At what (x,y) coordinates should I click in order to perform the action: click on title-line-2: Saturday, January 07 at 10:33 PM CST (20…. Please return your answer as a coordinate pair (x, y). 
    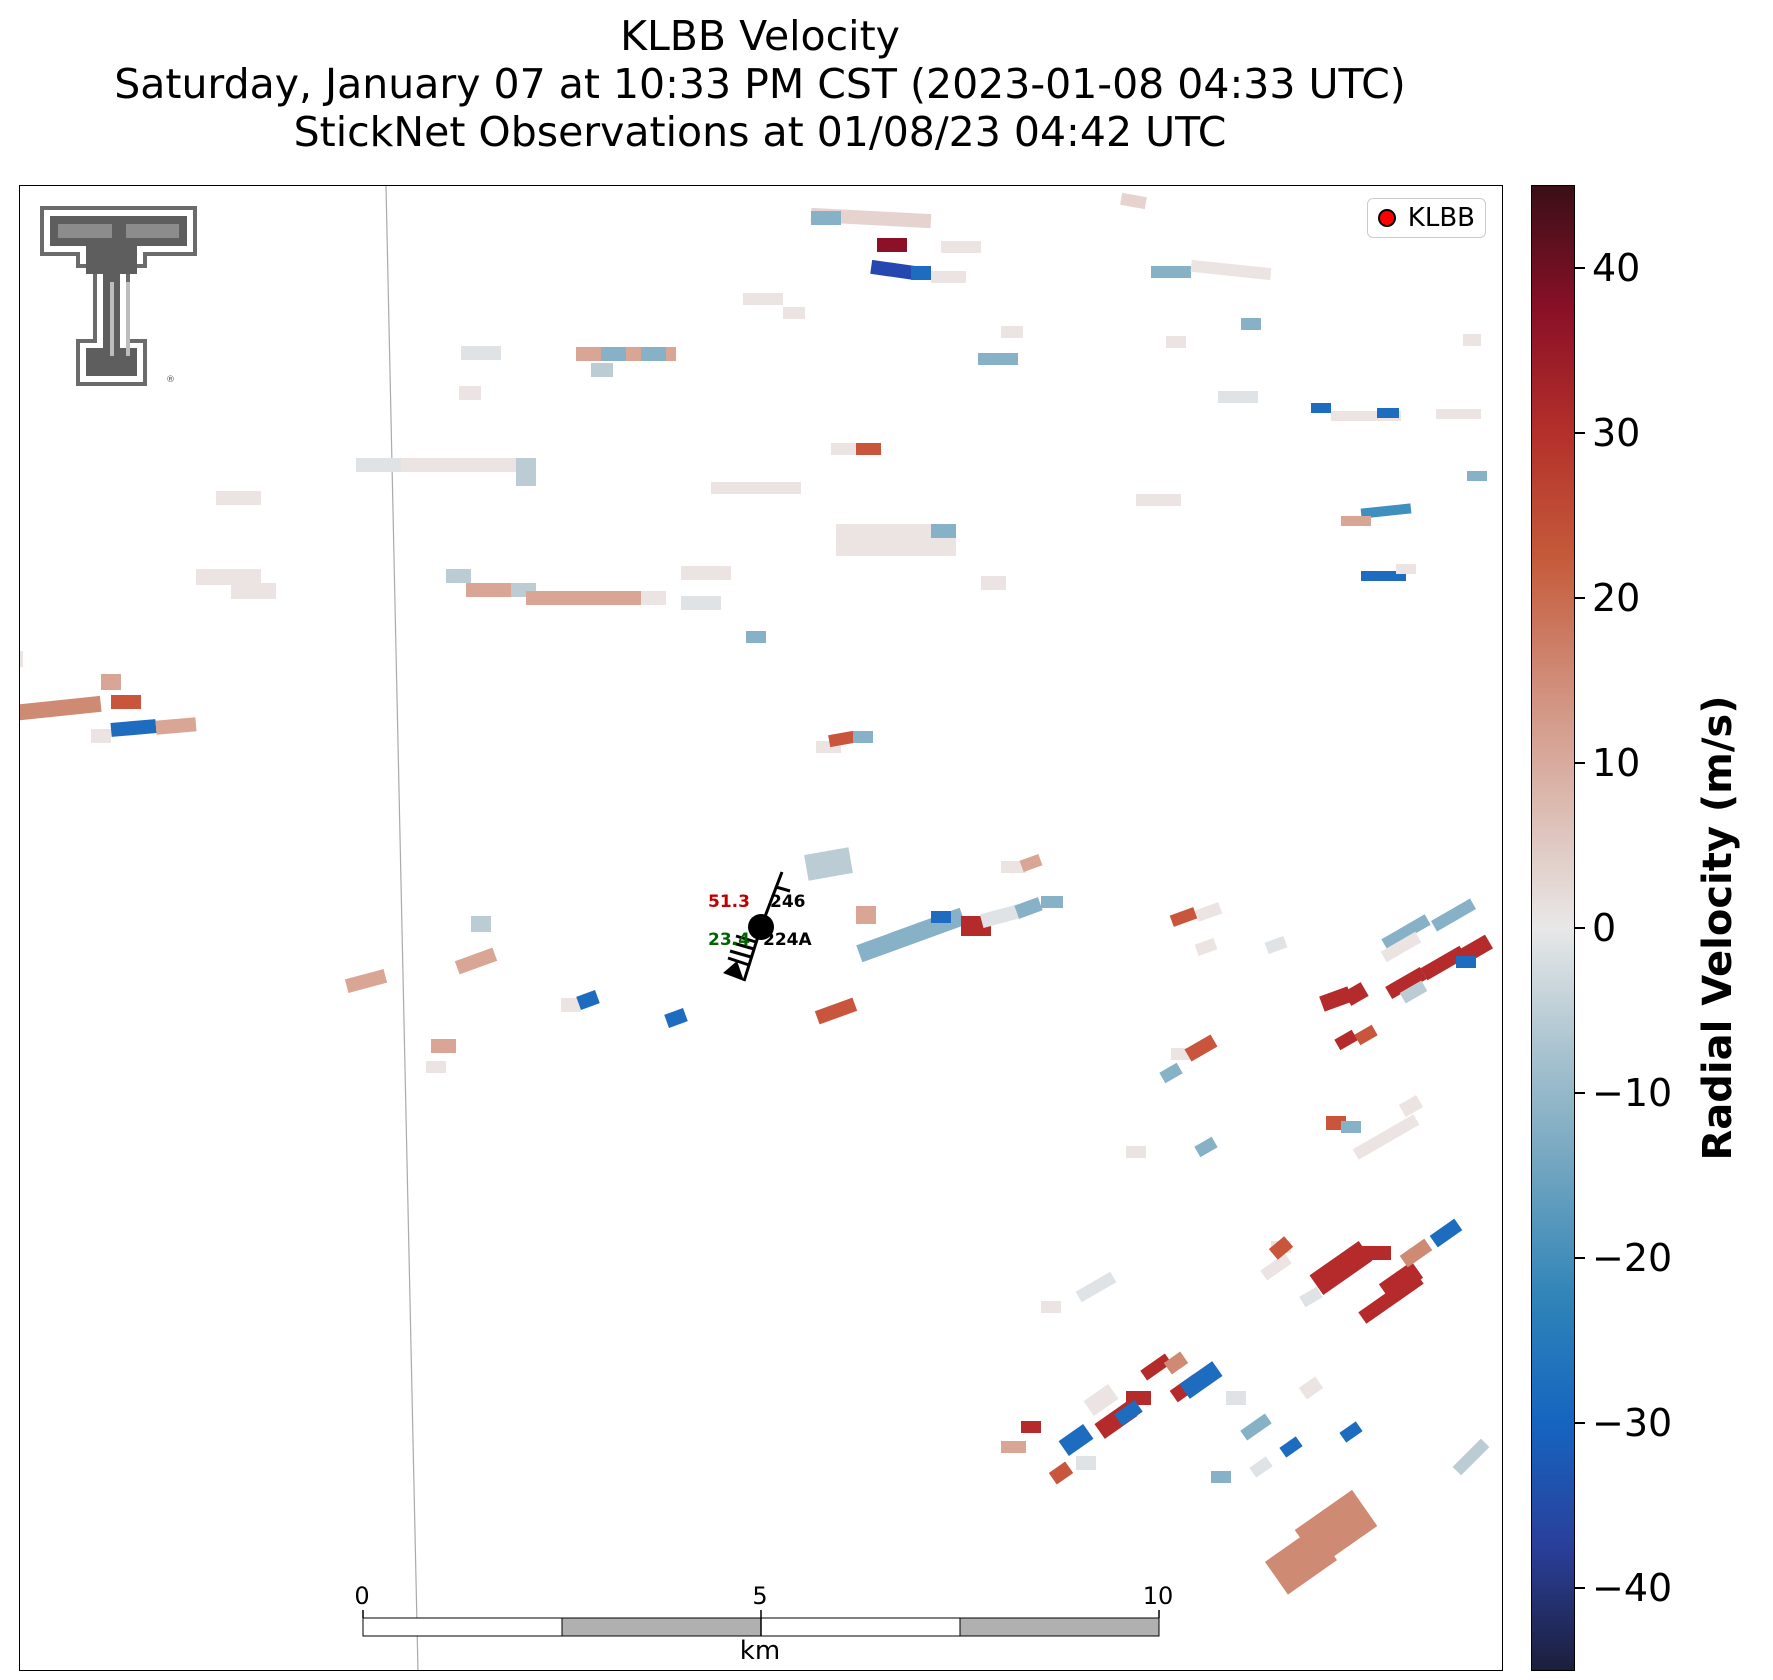
    Looking at the image, I should click on (760, 84).